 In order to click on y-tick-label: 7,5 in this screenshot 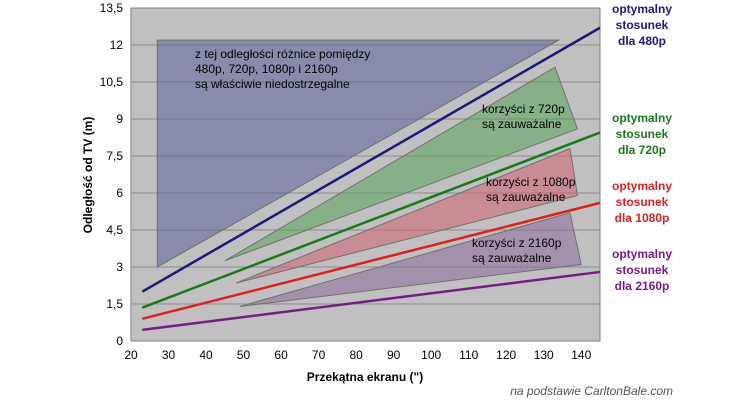, I will do `click(114, 156)`.